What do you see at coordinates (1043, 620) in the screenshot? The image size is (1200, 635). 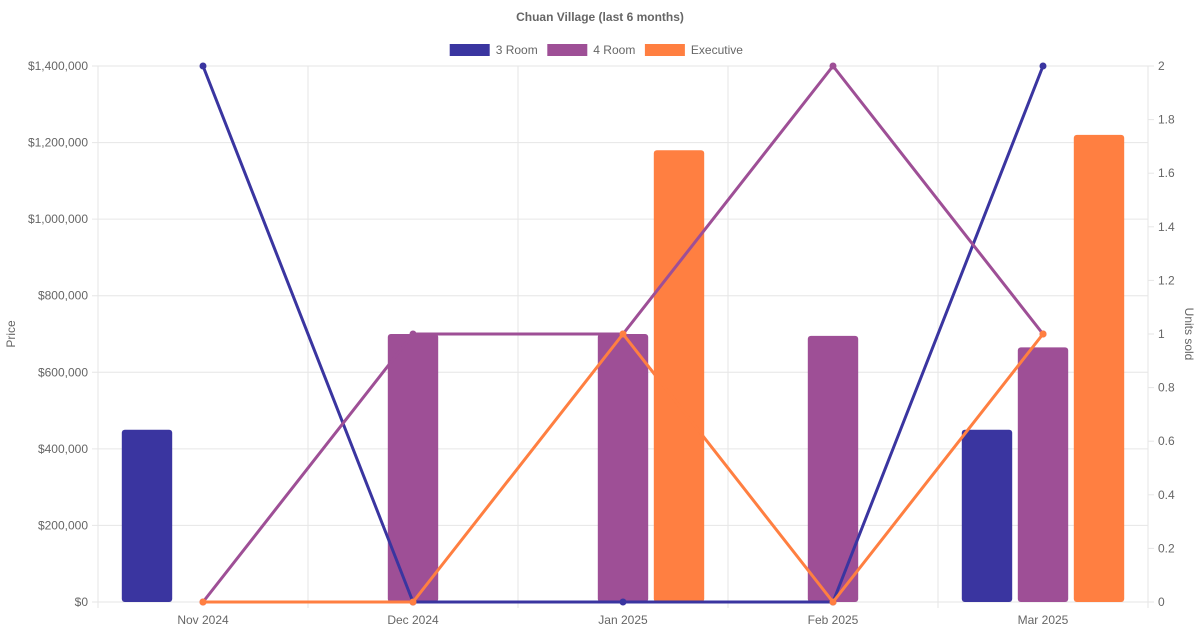 I see `x-tick-label: Mar 2025` at bounding box center [1043, 620].